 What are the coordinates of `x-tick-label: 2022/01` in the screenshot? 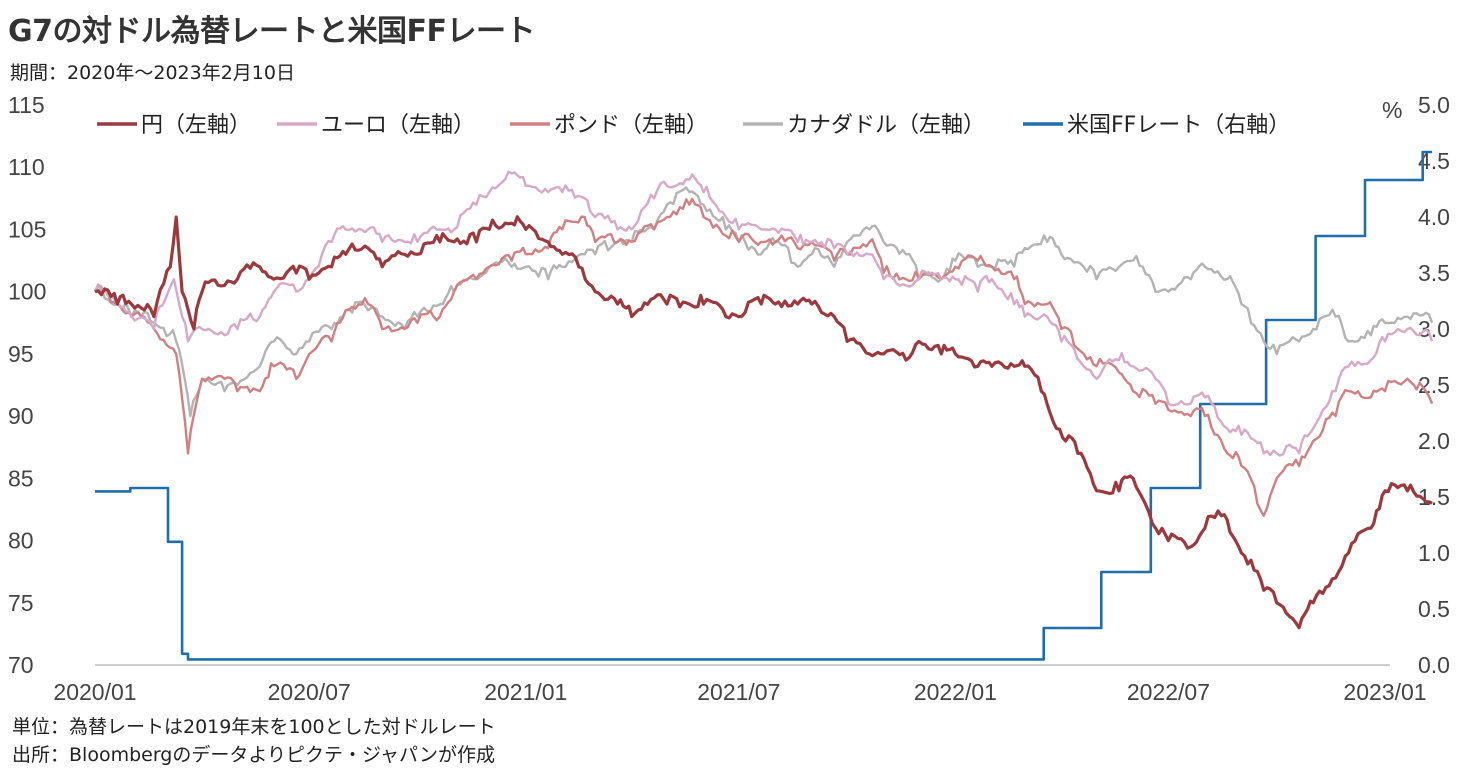 It's located at (955, 692).